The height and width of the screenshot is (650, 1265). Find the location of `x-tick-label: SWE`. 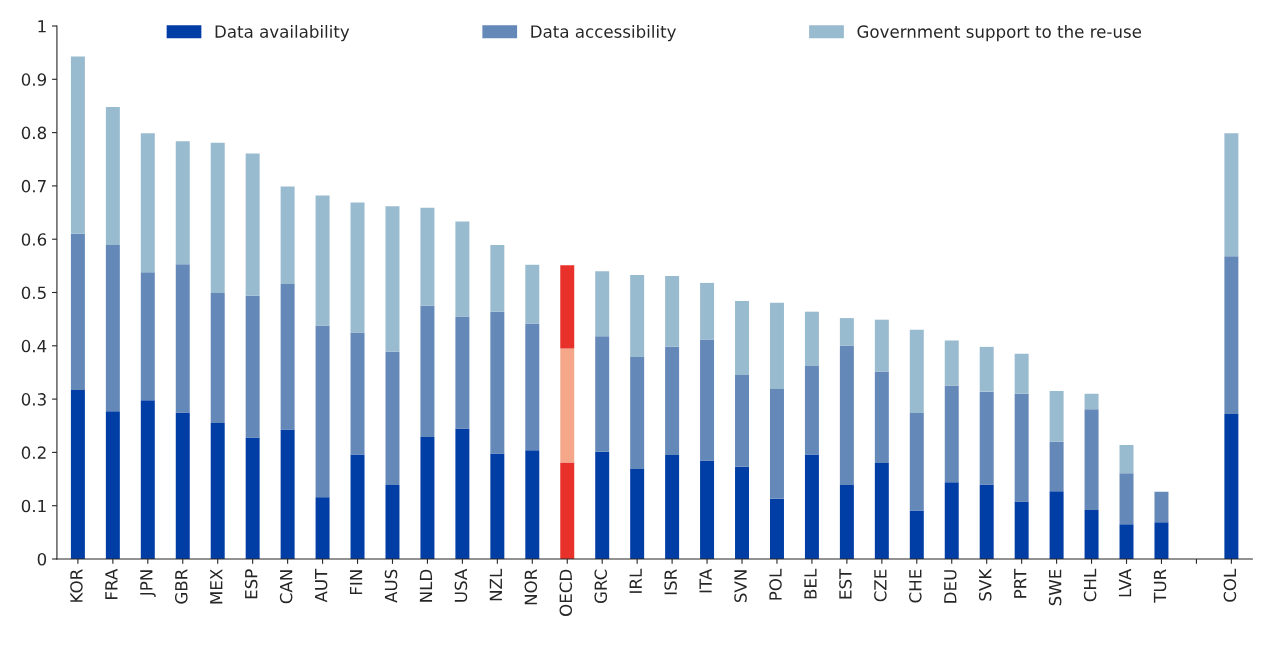

x-tick-label: SWE is located at coordinates (1055, 587).